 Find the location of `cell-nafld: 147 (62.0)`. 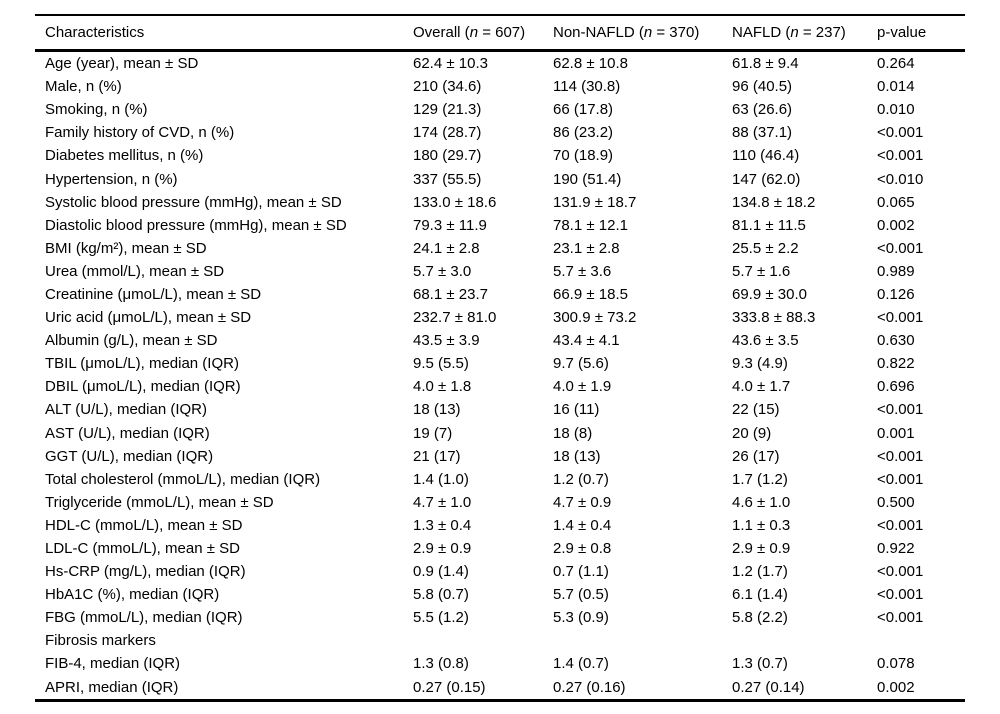

cell-nafld: 147 (62.0) is located at coordinates (766, 179).